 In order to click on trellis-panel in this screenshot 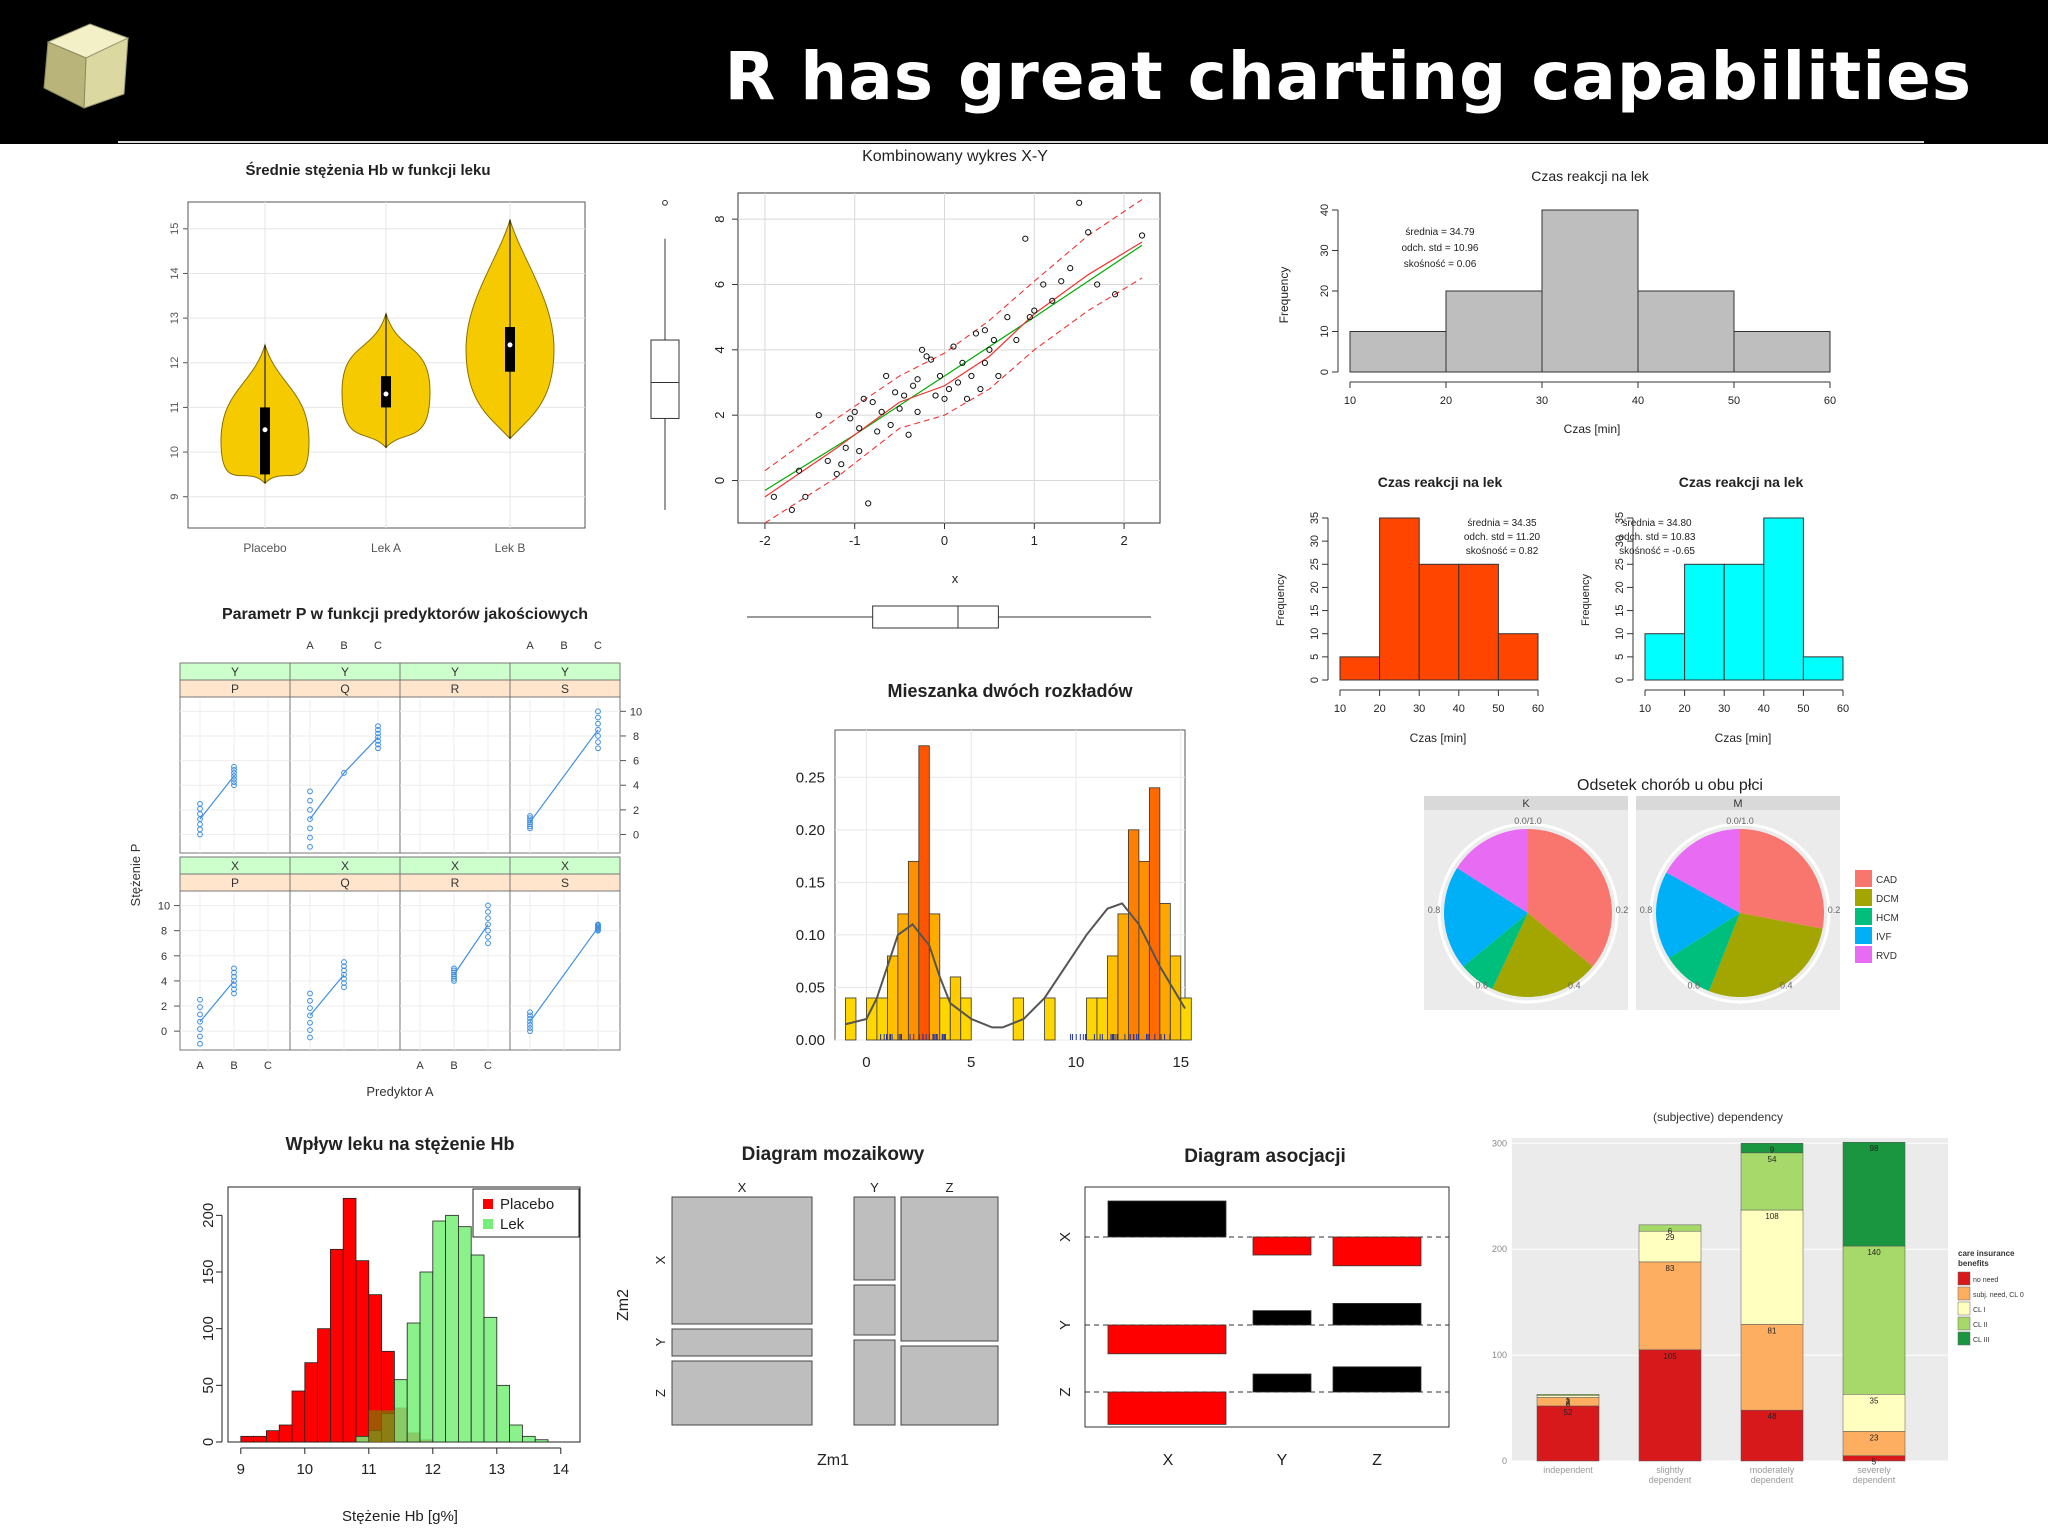, I will do `click(455, 775)`.